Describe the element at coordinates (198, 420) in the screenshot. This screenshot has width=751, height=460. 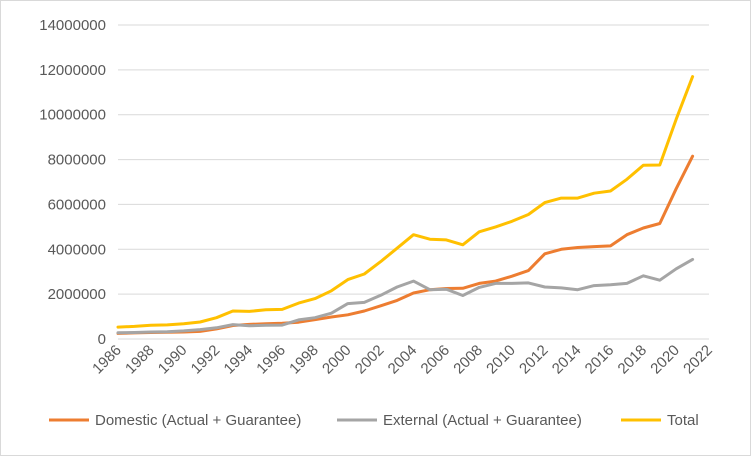
I see `legend-label-domestic-actual-guarantee: Domestic (Actual + Guarantee)` at that location.